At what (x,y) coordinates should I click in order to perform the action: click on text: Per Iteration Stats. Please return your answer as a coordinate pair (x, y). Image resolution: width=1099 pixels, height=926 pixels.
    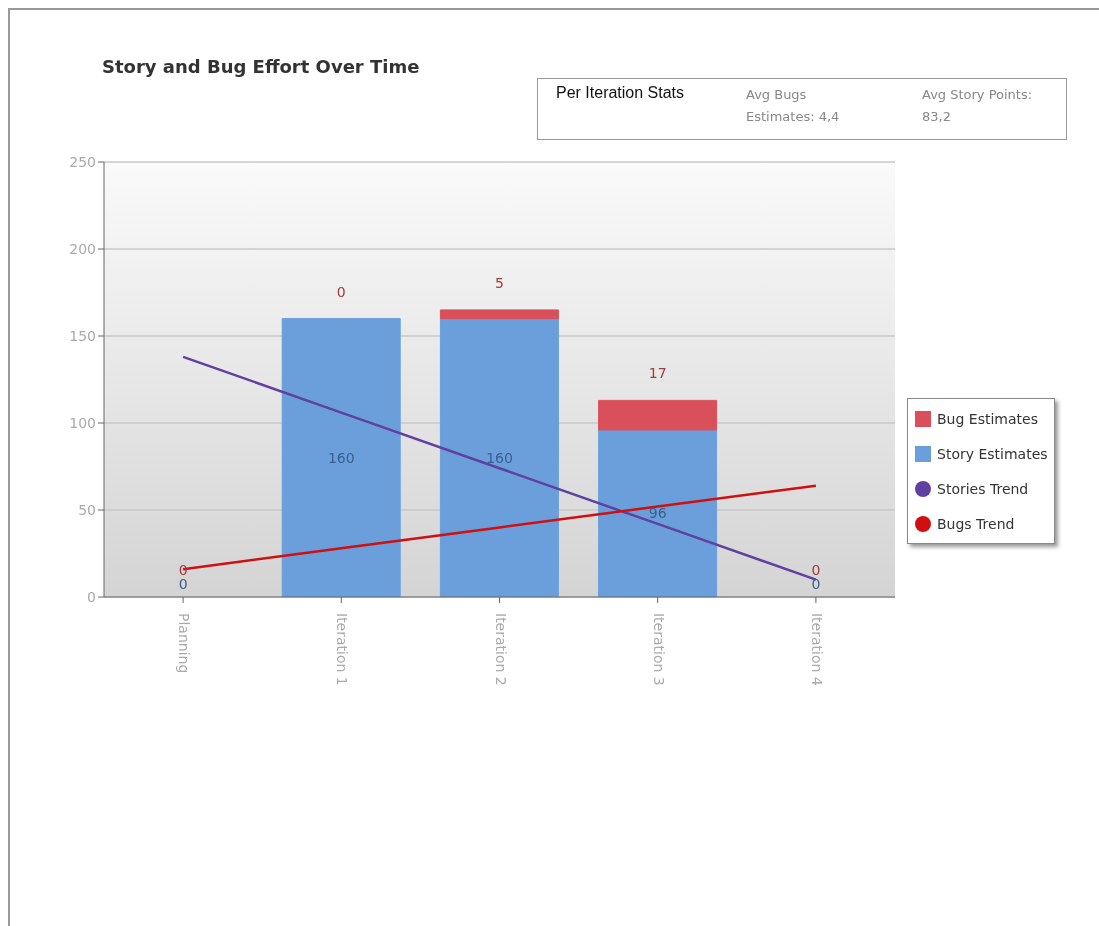
    Looking at the image, I should click on (620, 93).